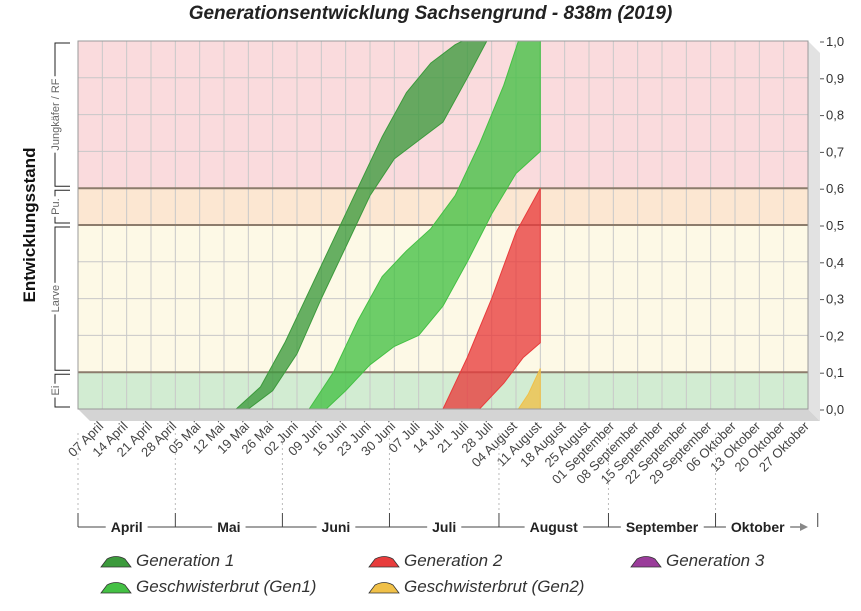 The image size is (861, 611). I want to click on y-tick-label: 0,0, so click(835, 409).